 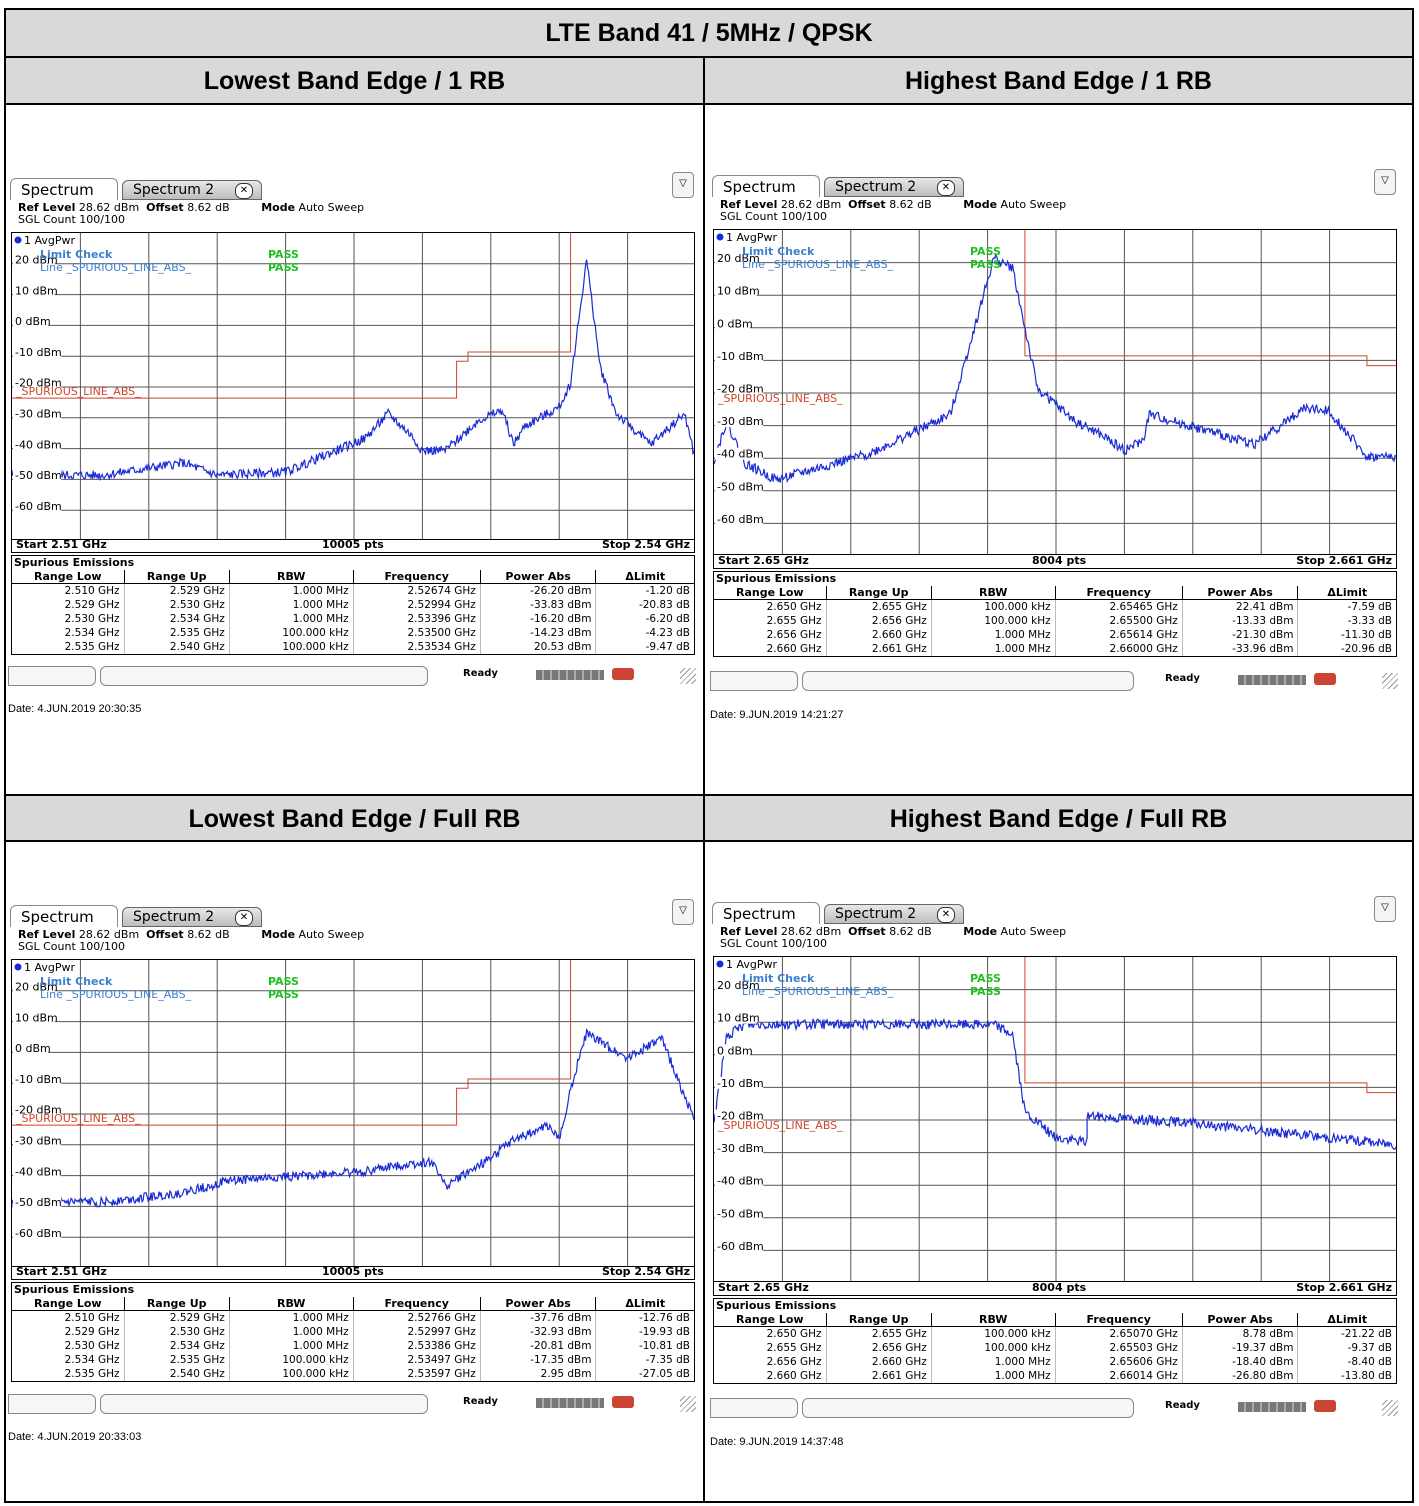 I want to click on trace-line, so click(x=1055, y=368).